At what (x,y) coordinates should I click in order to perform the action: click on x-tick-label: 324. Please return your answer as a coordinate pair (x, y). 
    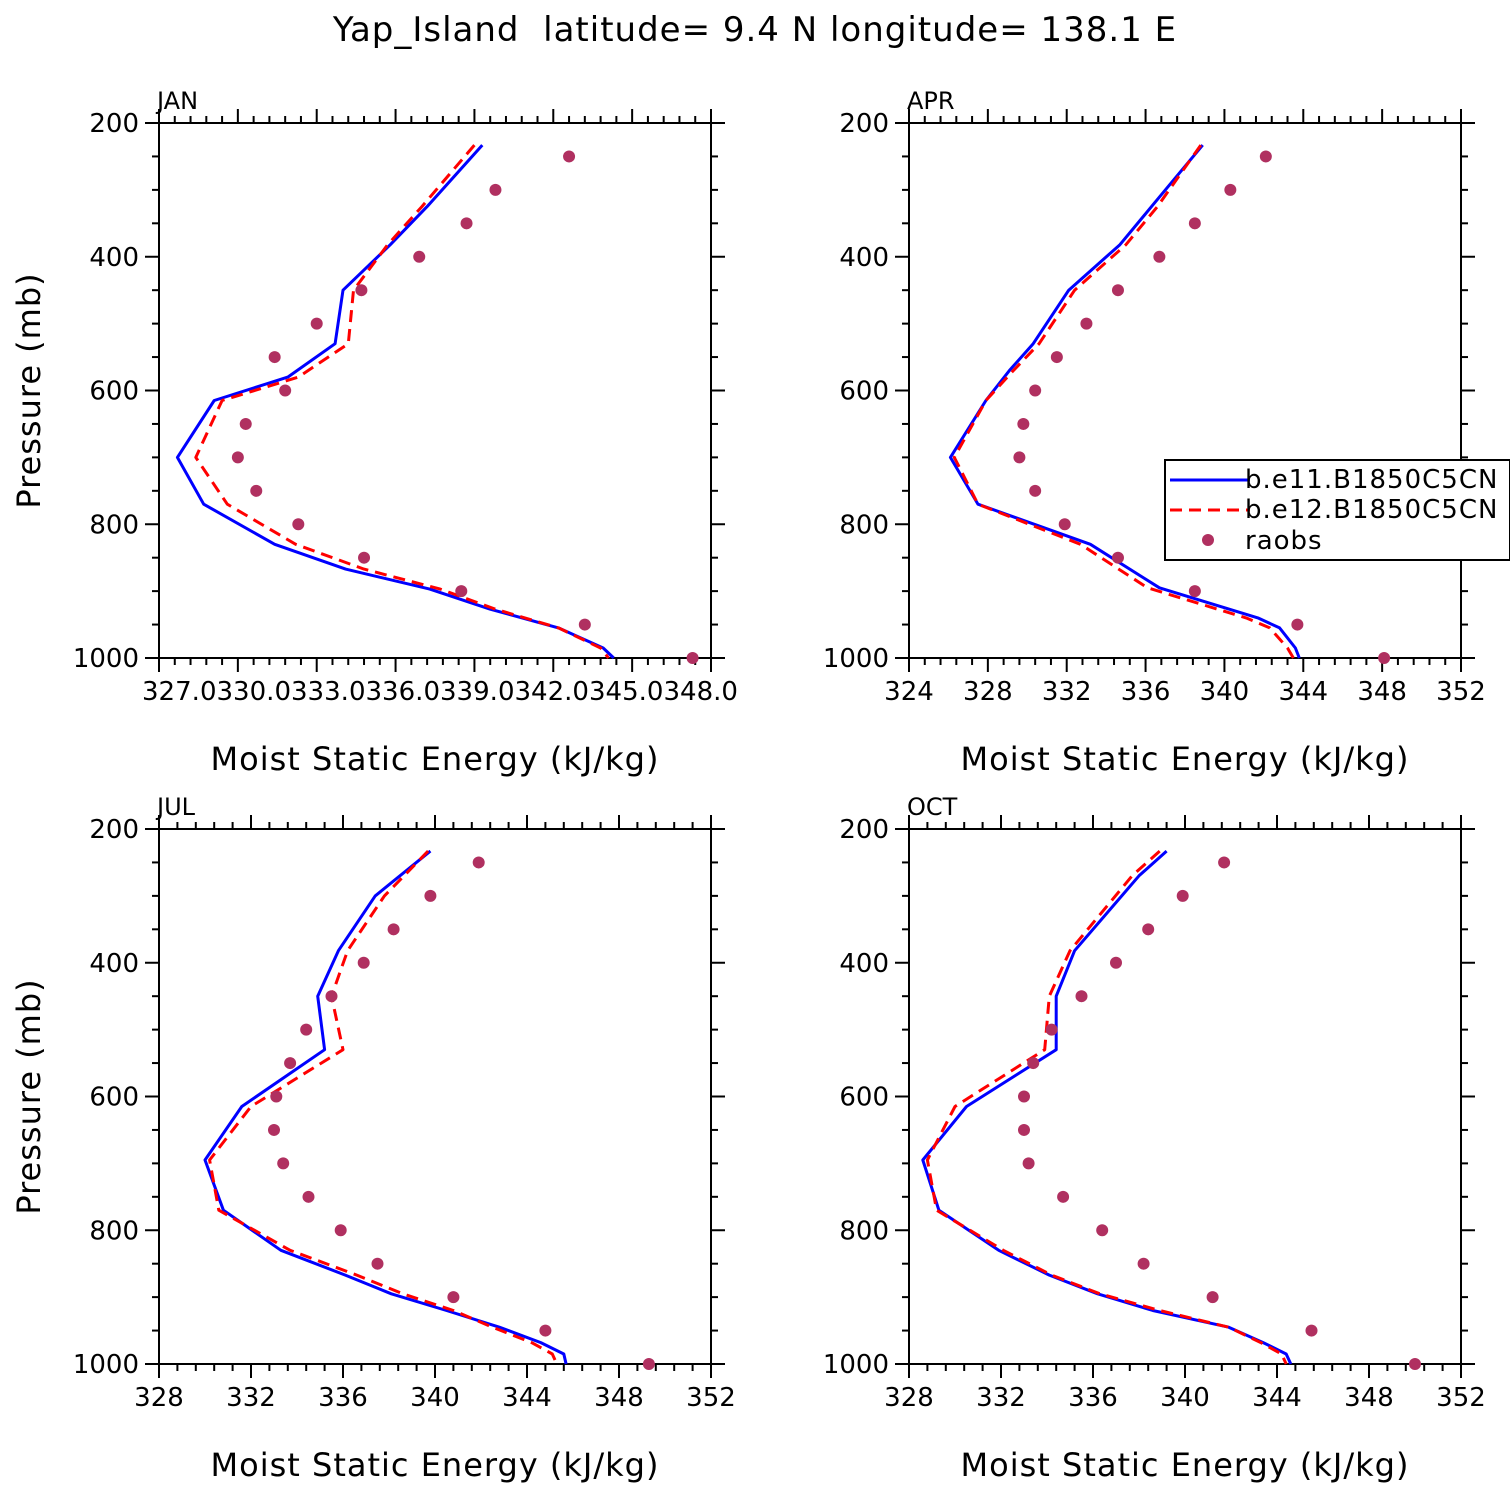
    Looking at the image, I should click on (909, 692).